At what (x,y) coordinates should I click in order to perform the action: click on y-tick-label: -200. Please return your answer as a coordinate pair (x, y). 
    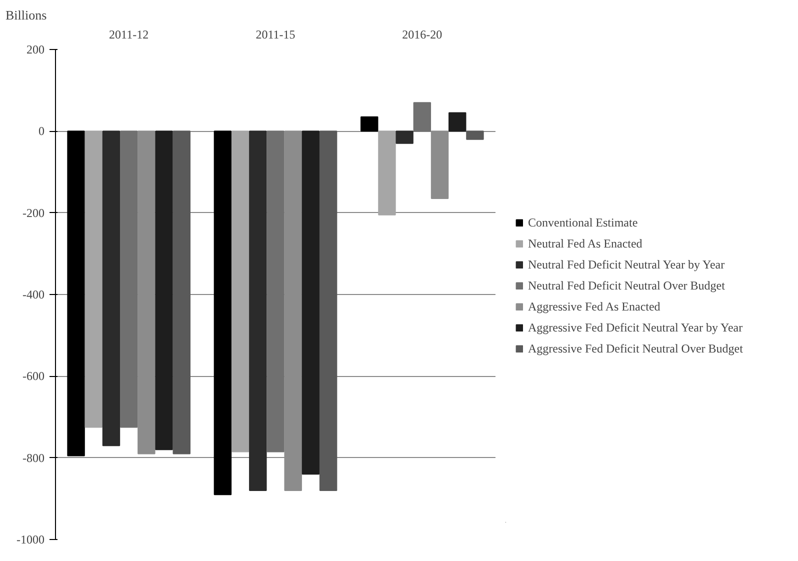
    Looking at the image, I should click on (33, 213).